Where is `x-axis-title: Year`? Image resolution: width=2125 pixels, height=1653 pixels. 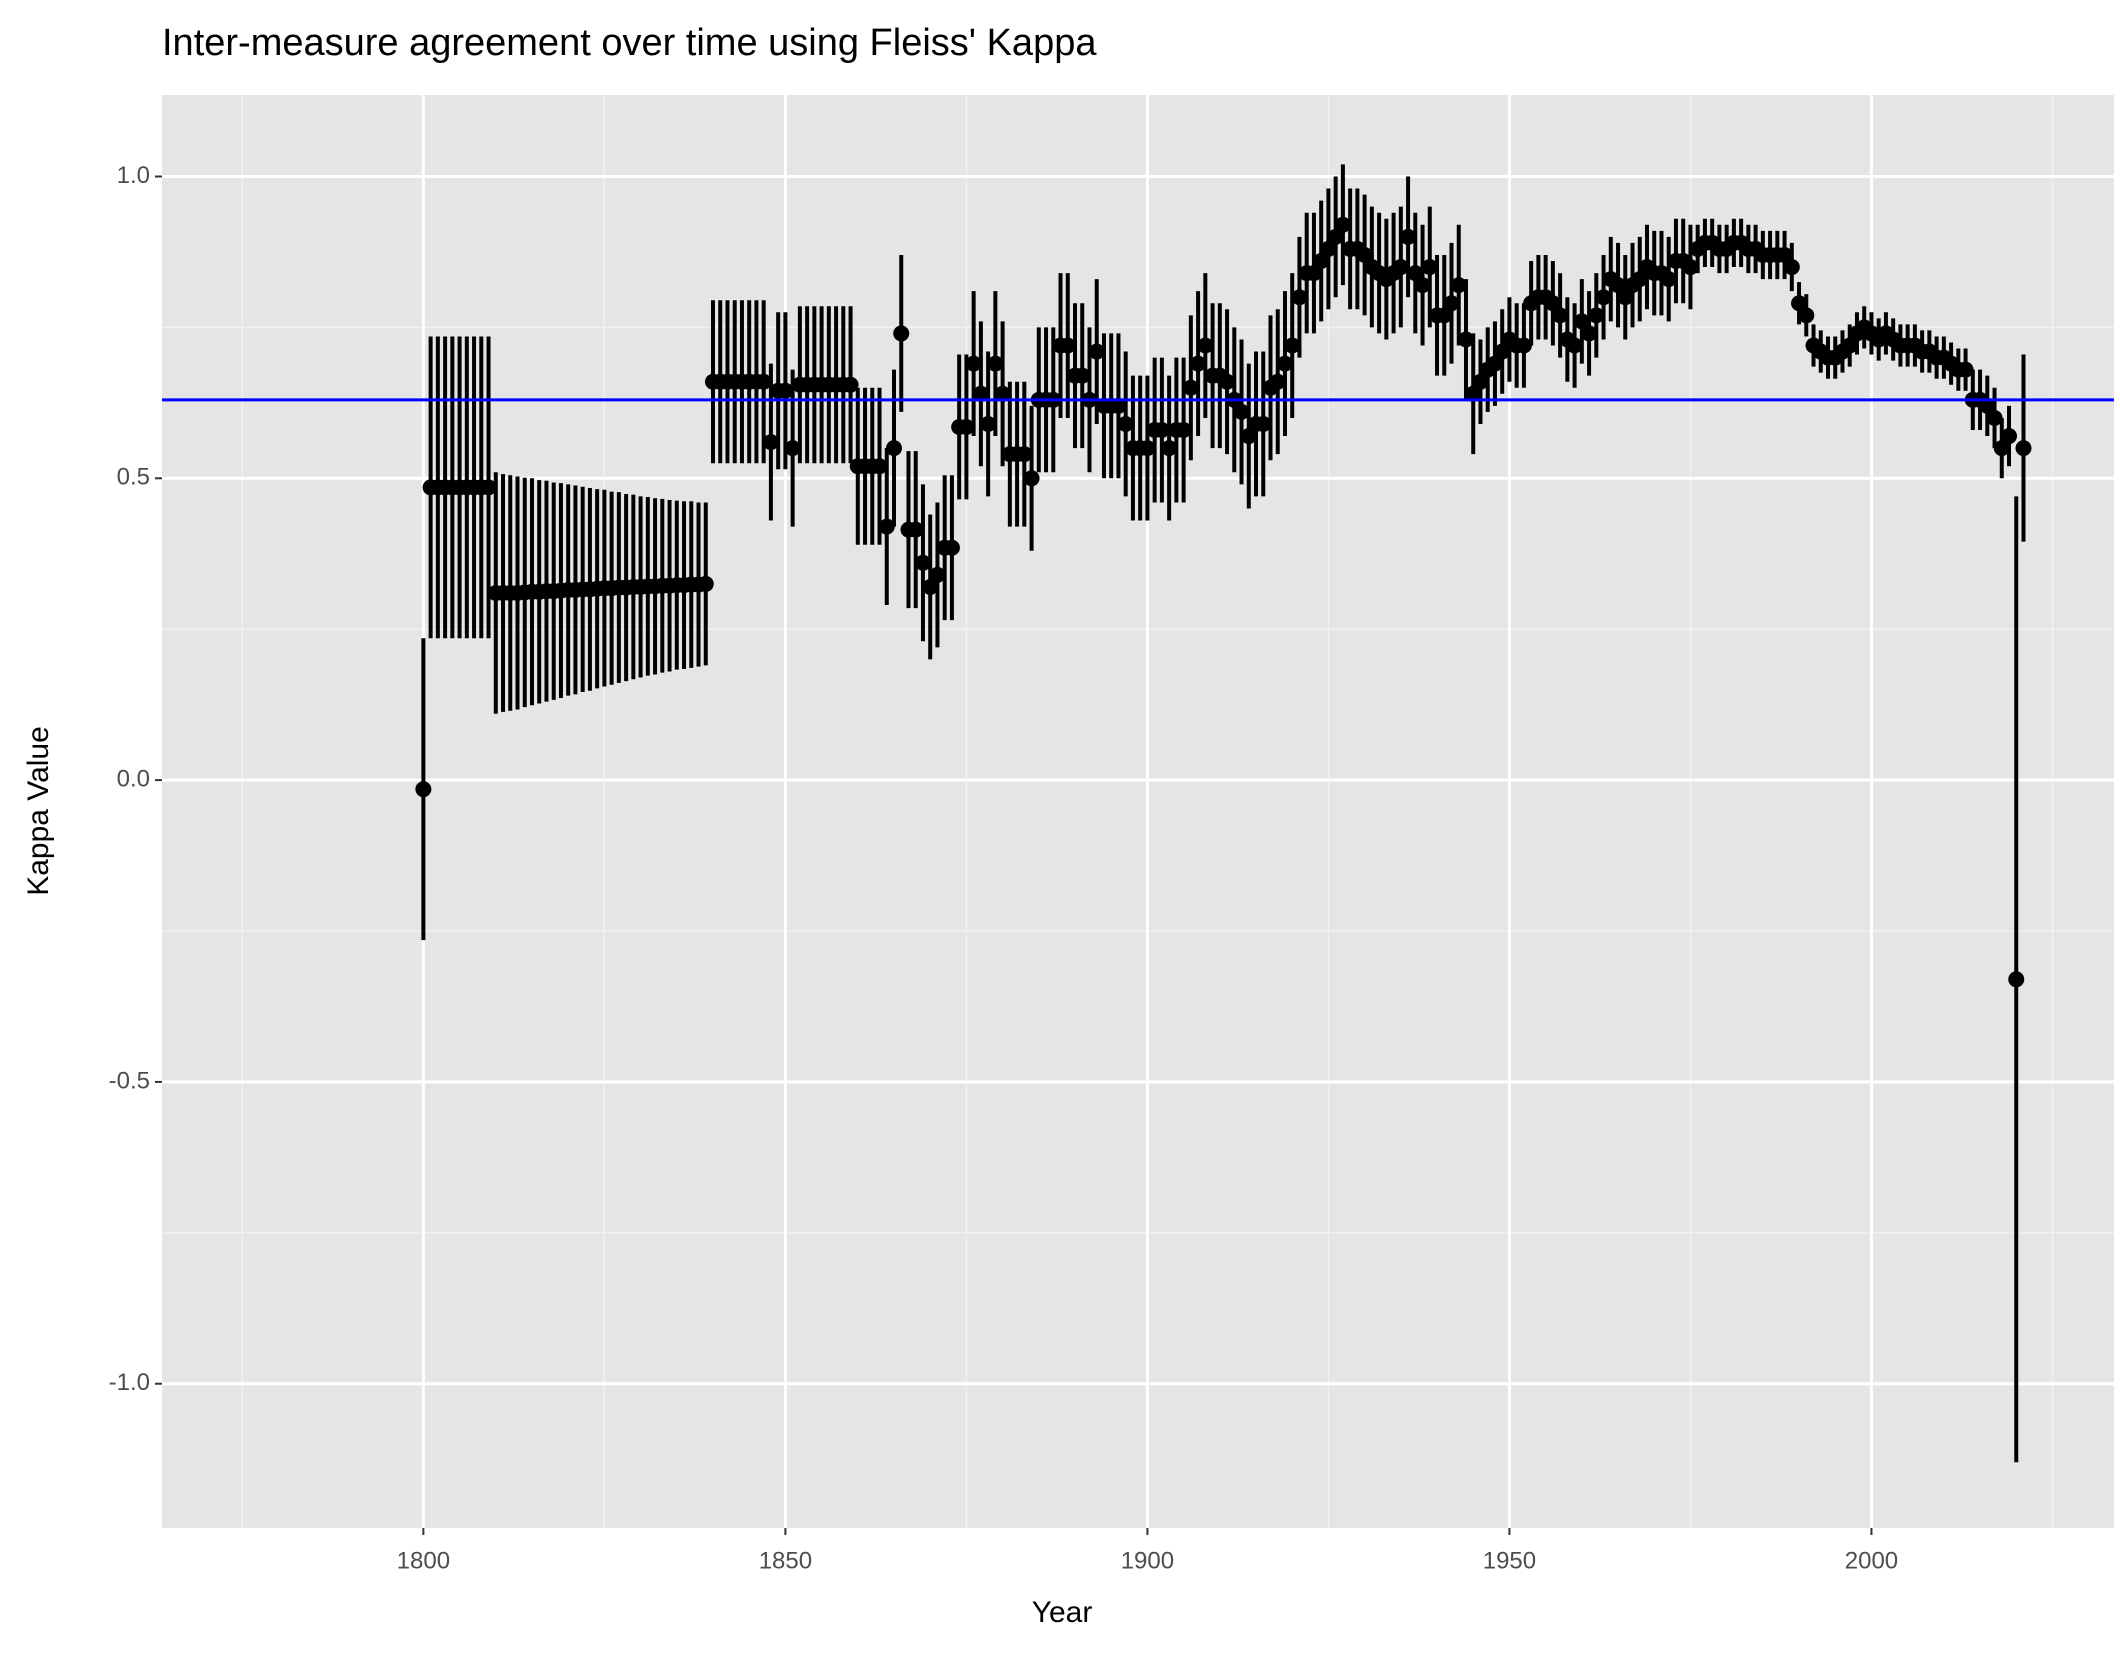 x-axis-title: Year is located at coordinates (1062, 1612).